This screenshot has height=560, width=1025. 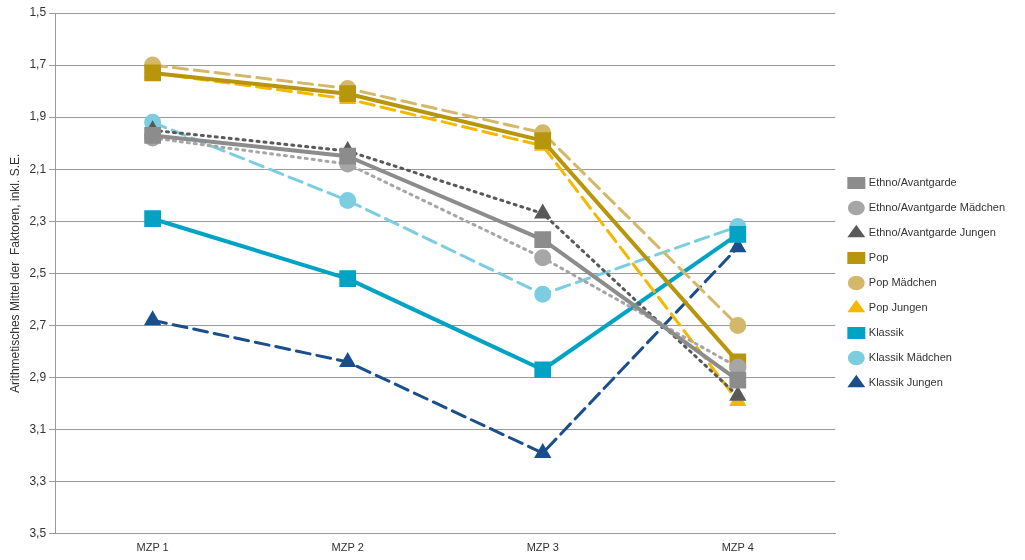 I want to click on y-tick-label: 1,7, so click(x=38, y=64).